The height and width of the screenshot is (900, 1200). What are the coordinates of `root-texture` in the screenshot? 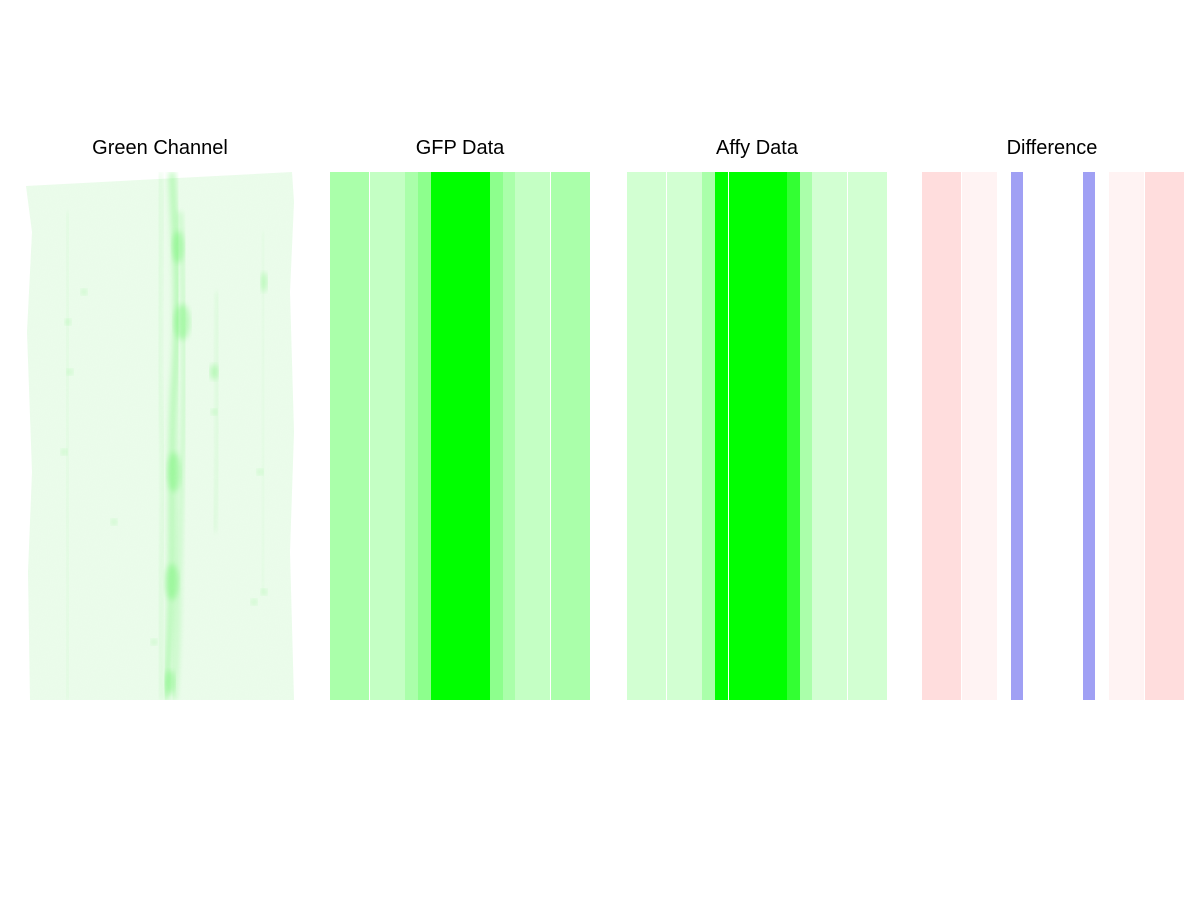 It's located at (160, 436).